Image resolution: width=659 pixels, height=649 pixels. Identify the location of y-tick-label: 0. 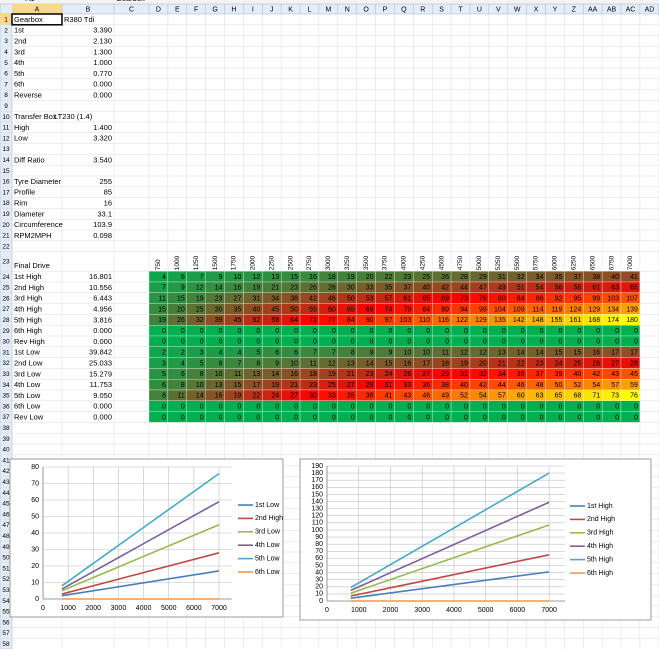
(321, 601).